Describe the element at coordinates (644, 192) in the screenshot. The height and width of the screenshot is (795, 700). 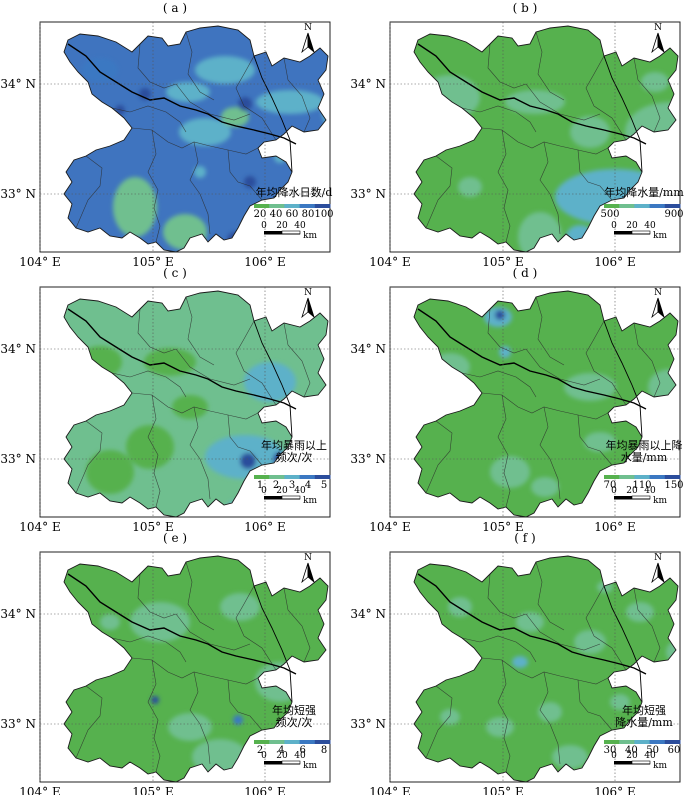
I see `legend-title: 年均降水量/mm` at that location.